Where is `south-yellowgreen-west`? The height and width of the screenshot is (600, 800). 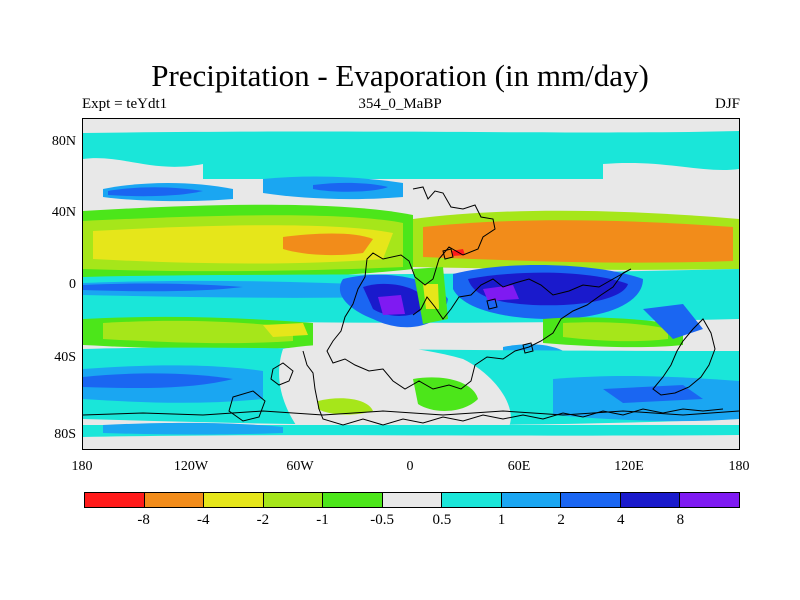 south-yellowgreen-west is located at coordinates (198, 332).